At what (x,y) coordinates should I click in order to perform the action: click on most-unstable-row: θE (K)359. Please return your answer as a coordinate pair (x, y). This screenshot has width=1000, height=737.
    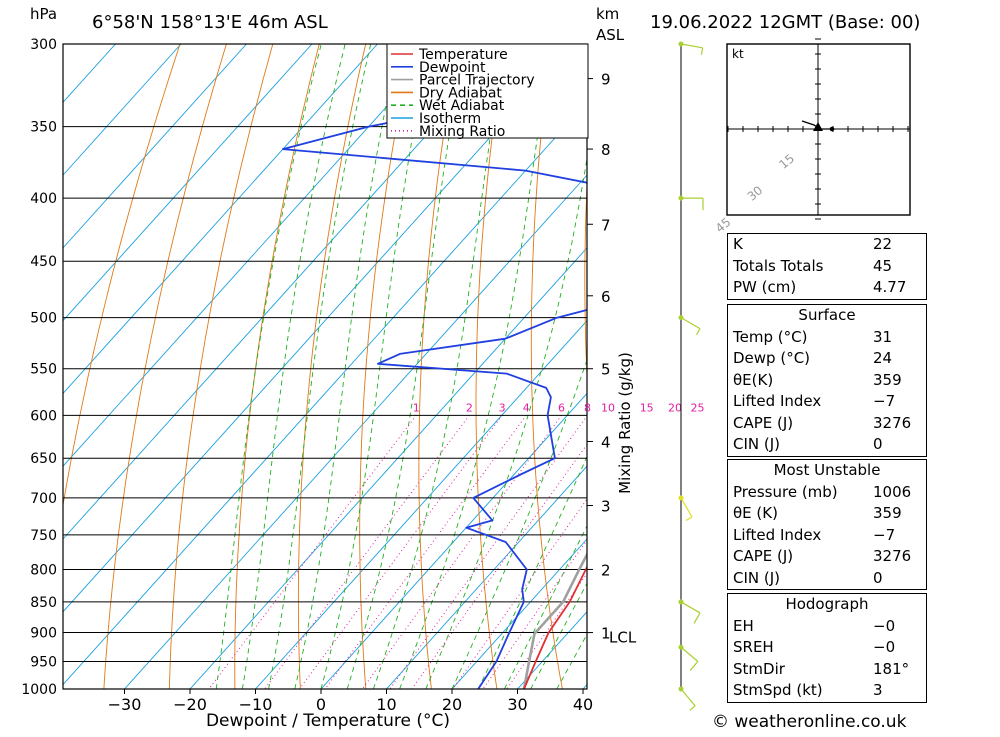
    Looking at the image, I should click on (827, 514).